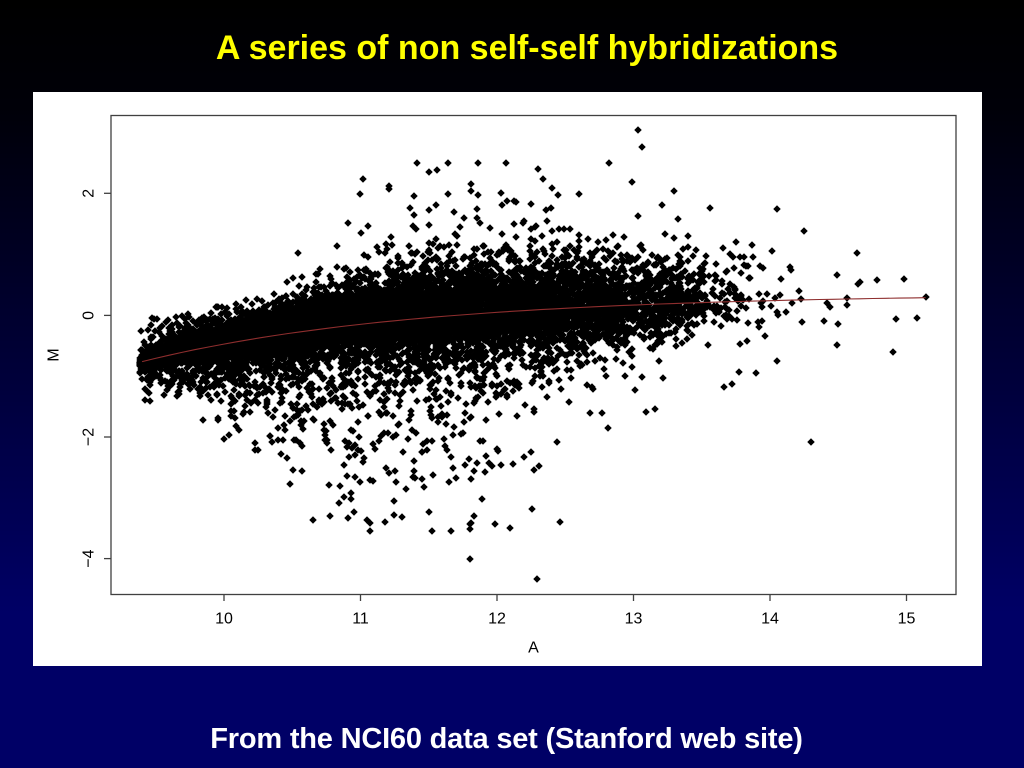 This screenshot has width=1024, height=768. Describe the element at coordinates (88, 193) in the screenshot. I see `svg-text: 2` at that location.